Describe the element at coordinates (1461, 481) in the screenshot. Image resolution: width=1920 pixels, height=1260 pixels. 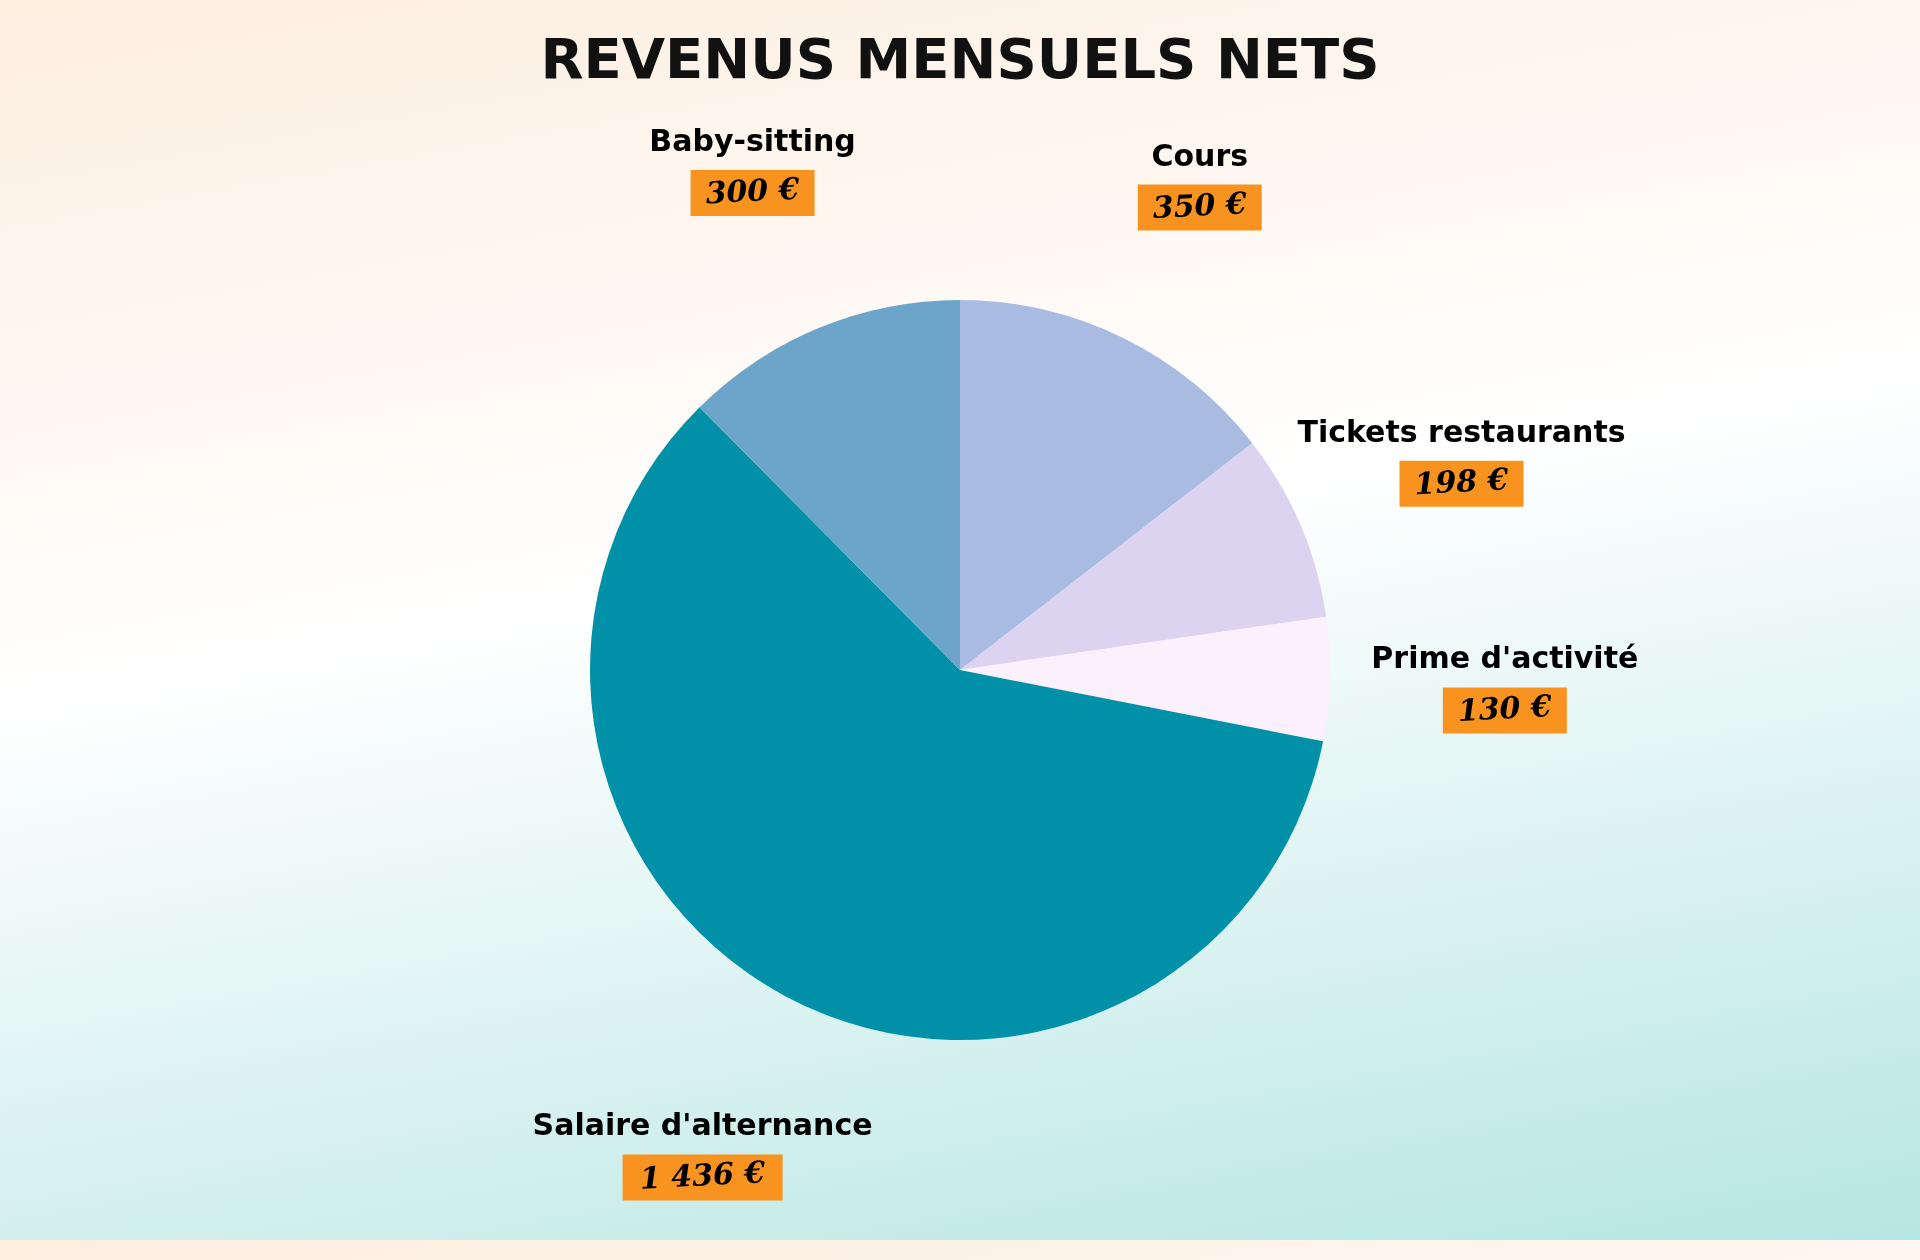
I see `data-label: 198 €` at that location.